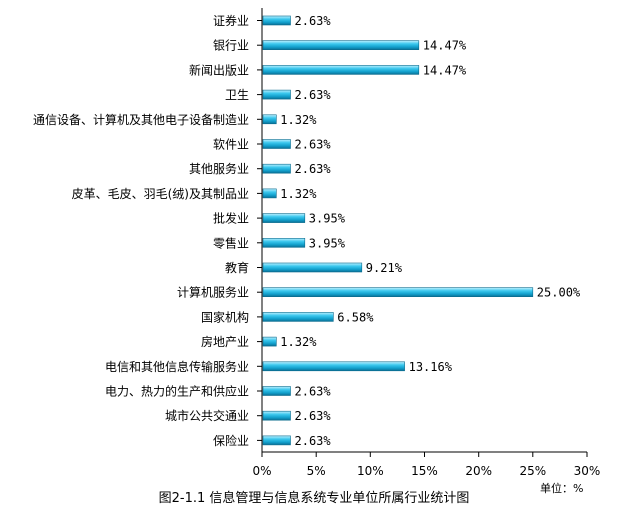 Image resolution: width=629 pixels, height=514 pixels. I want to click on category-label-6: 其他服务业, so click(219, 168).